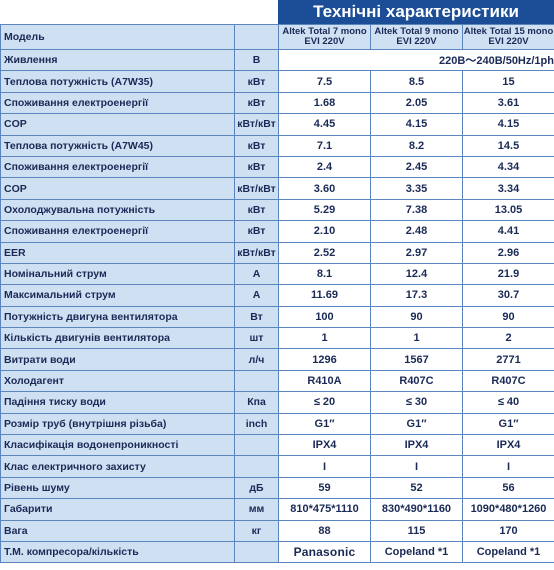 This screenshot has width=554, height=570. Describe the element at coordinates (508, 402) in the screenshot. I see `row-value-3: ≤ 40` at that location.